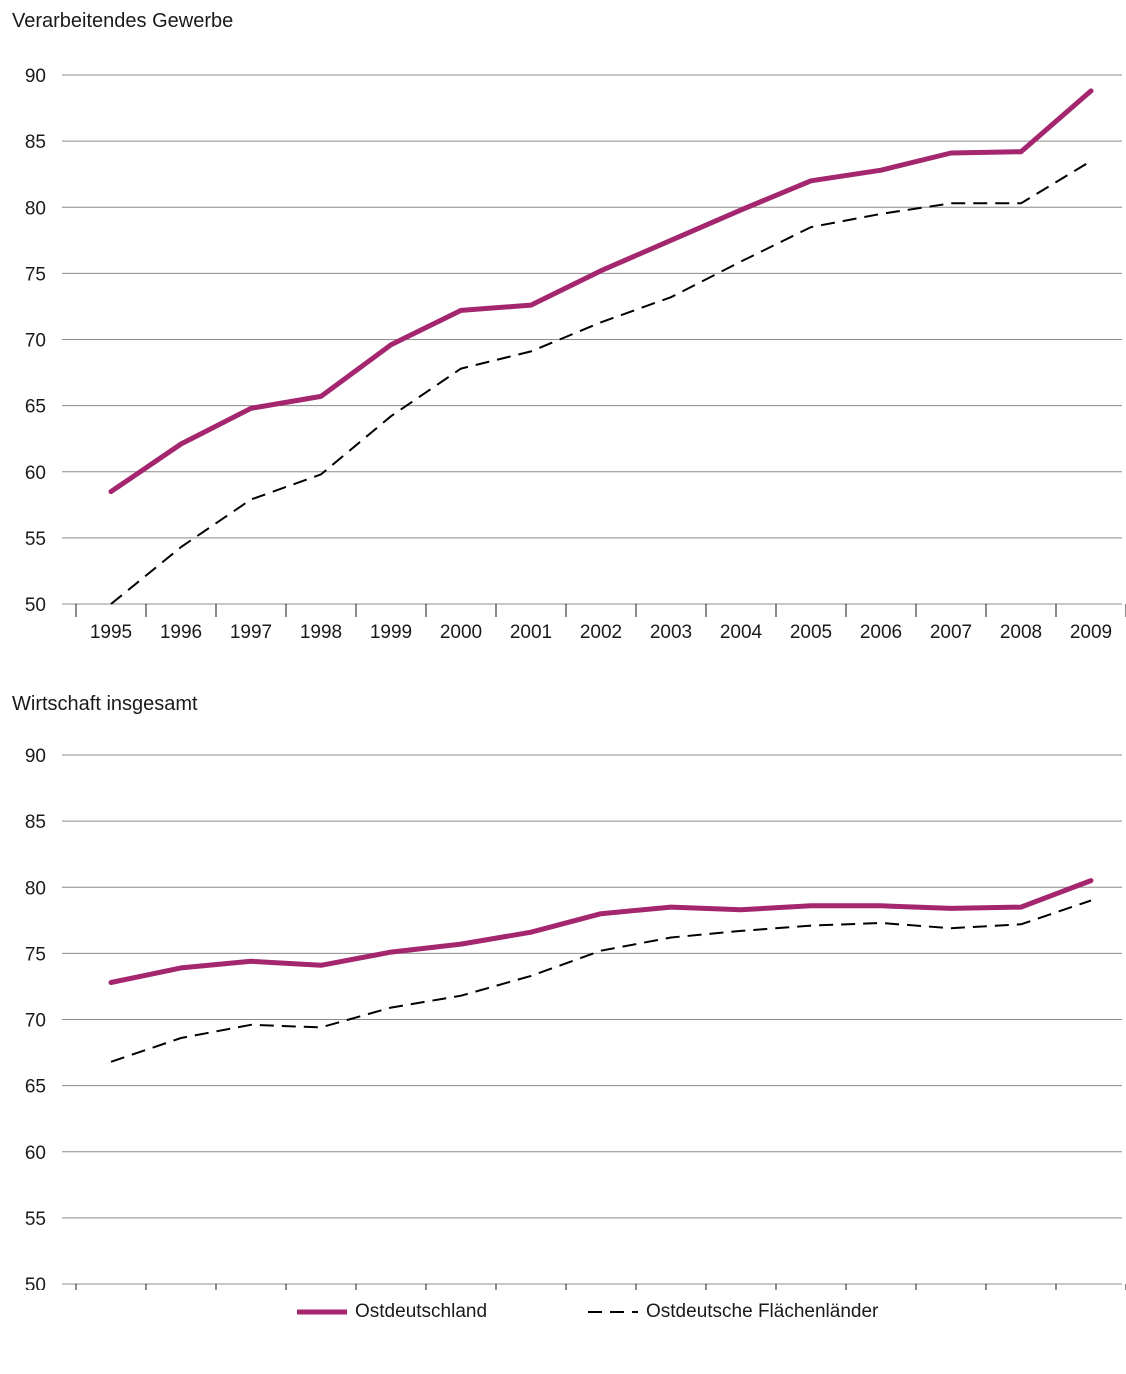  Describe the element at coordinates (1021, 632) in the screenshot. I see `x-tick-label-2008: 2008` at that location.